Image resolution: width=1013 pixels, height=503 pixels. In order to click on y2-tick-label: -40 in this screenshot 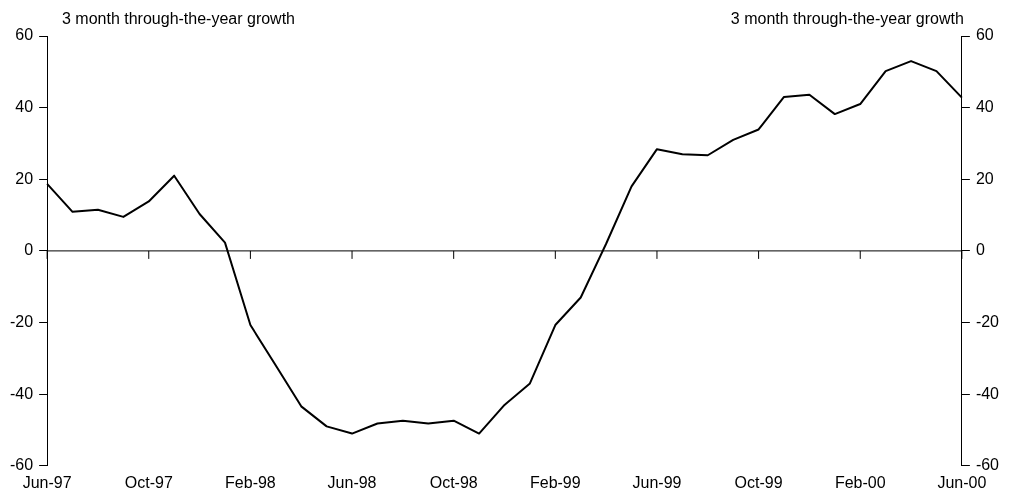, I will do `click(987, 393)`.